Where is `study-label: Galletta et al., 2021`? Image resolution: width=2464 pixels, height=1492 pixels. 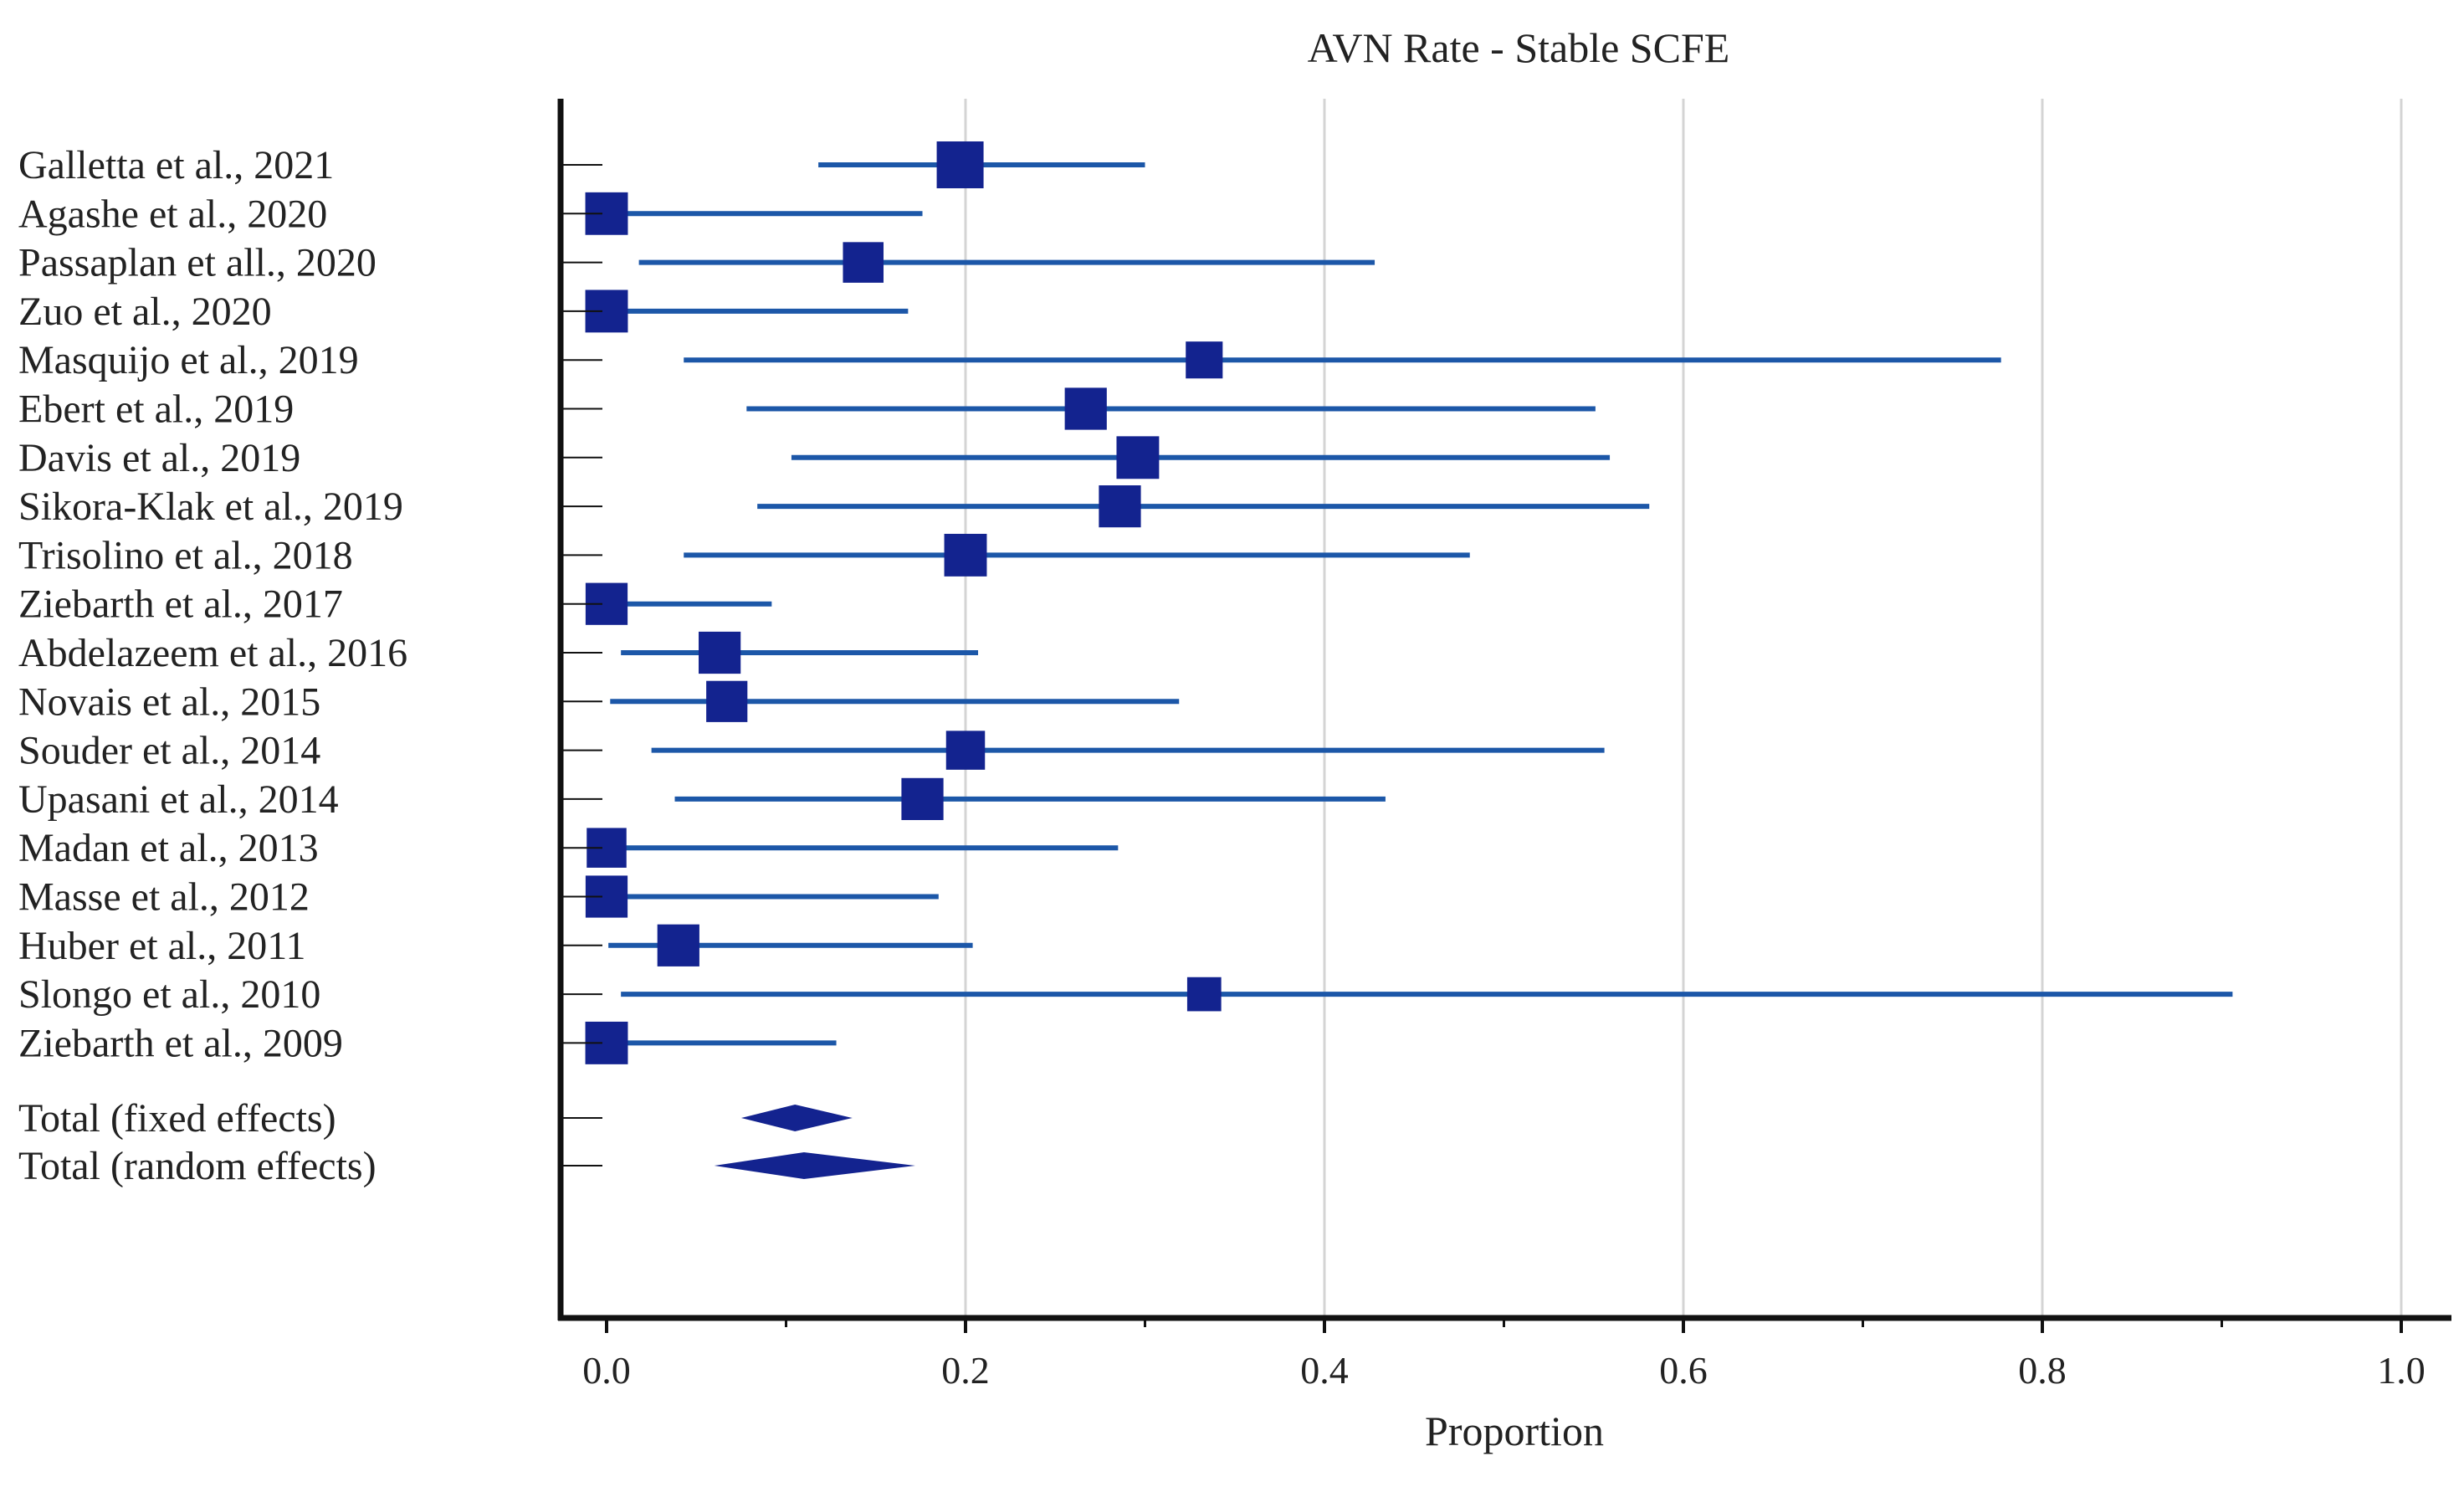
study-label: Galletta et al., 2021 is located at coordinates (176, 165).